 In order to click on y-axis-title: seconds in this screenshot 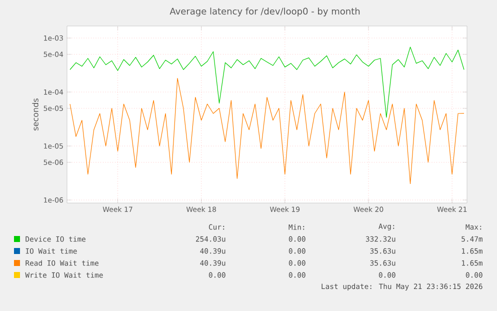, I will do `click(35, 114)`.